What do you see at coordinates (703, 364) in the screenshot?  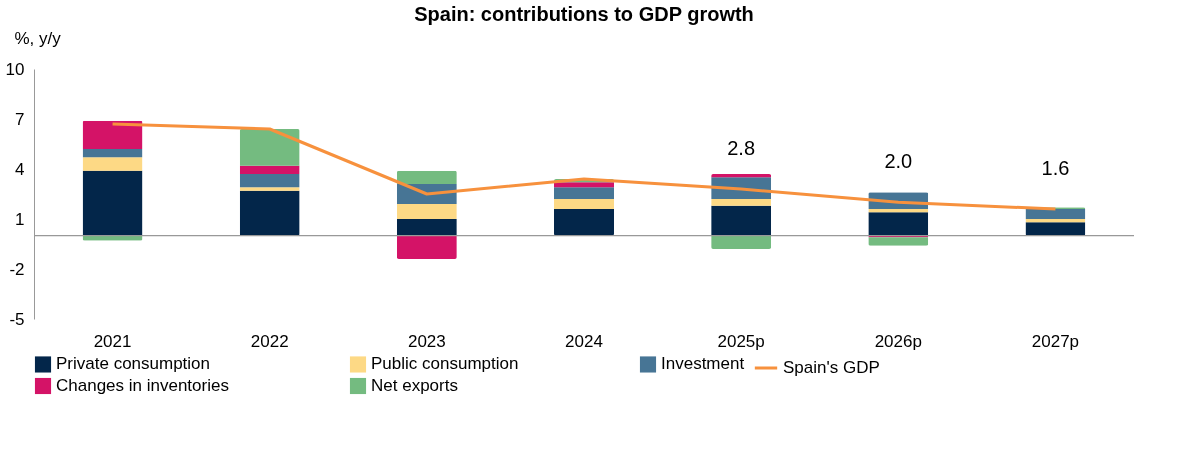 I see `legend-label: Investment` at bounding box center [703, 364].